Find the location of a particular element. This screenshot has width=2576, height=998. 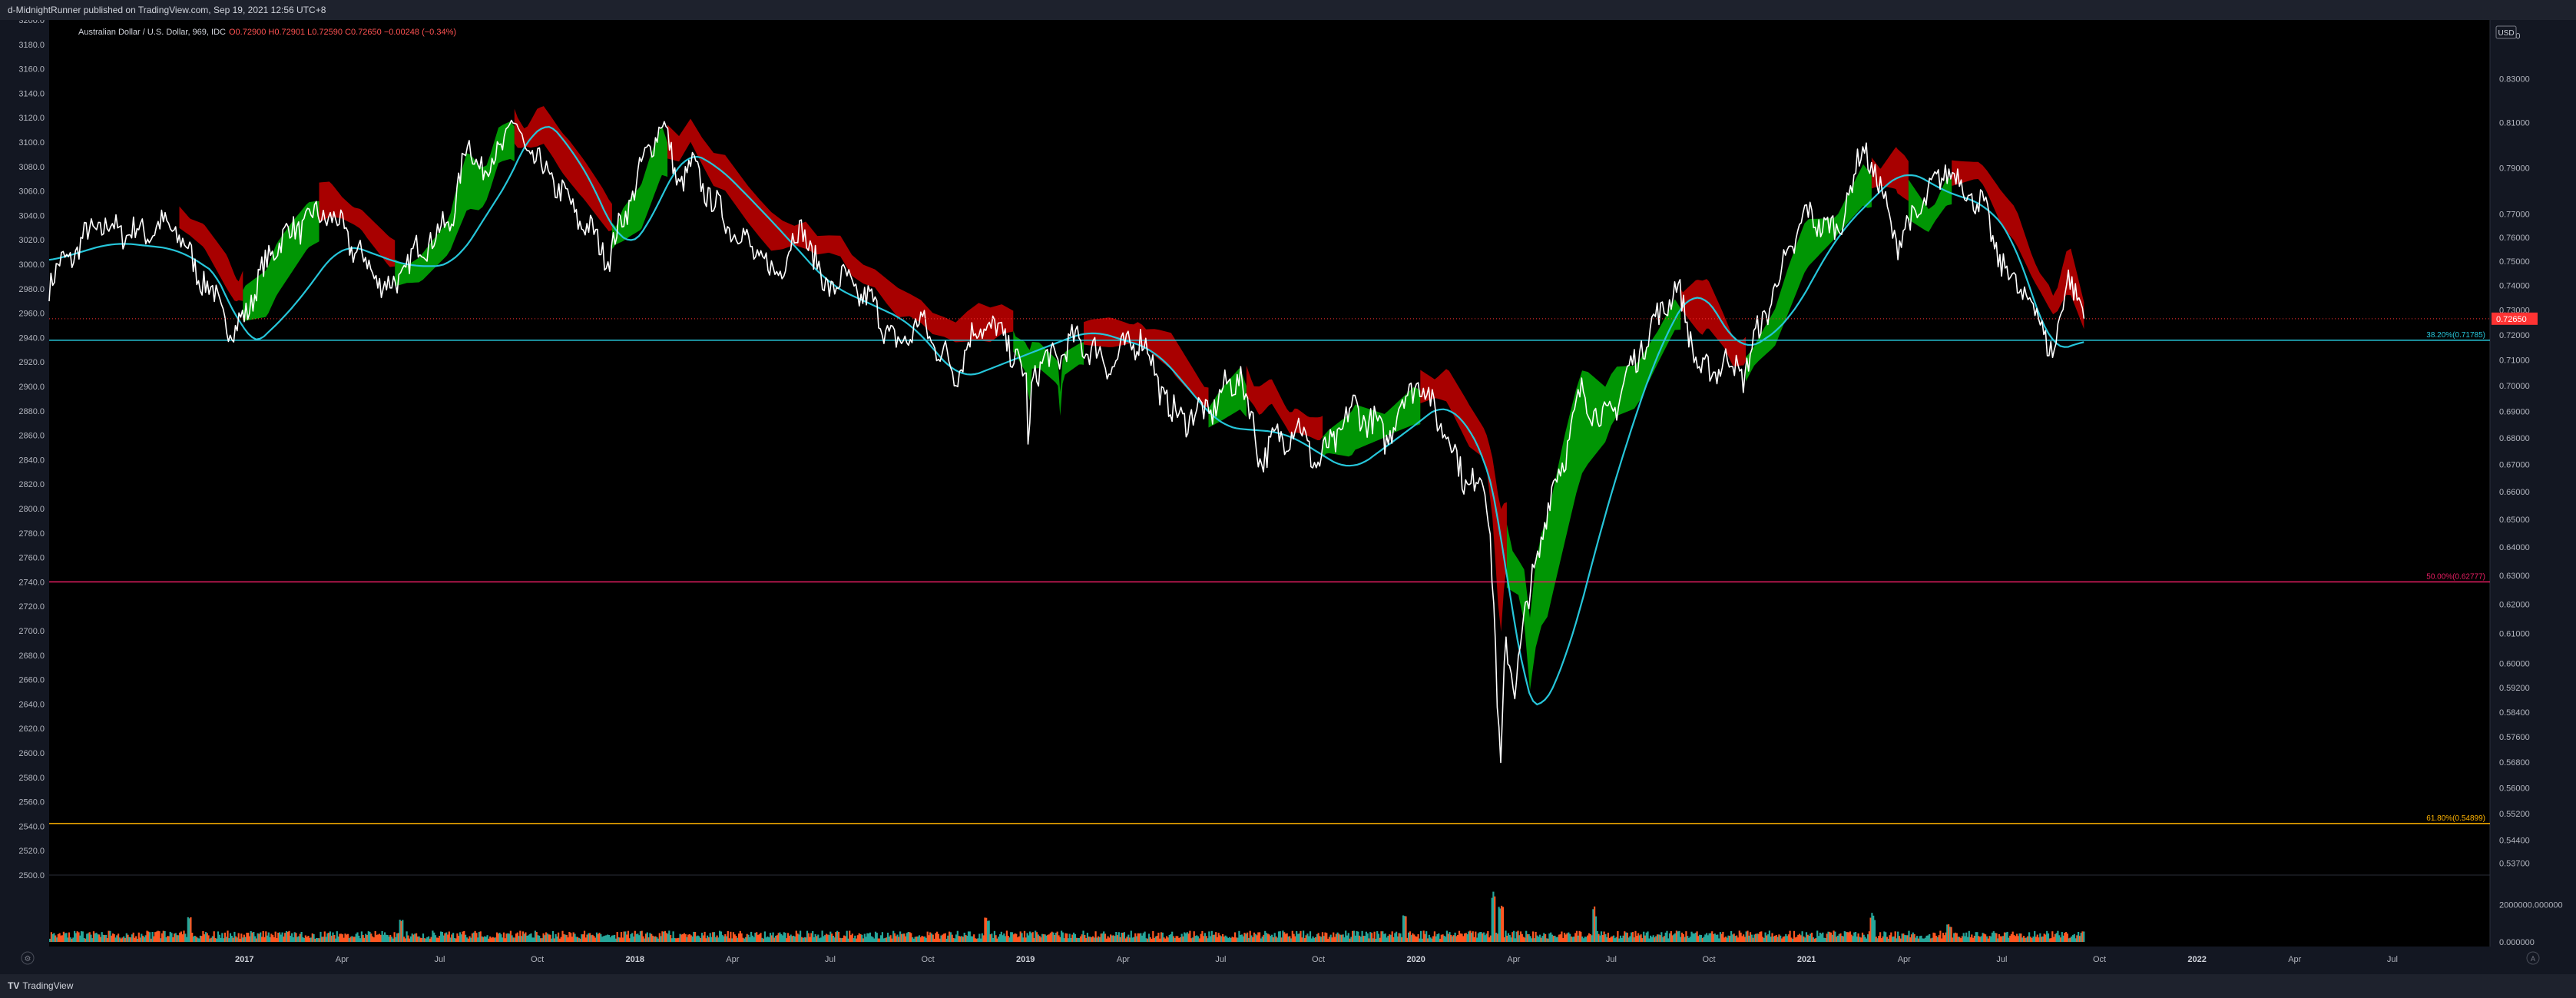

tradingview-logo: TV TradingView is located at coordinates (40, 985).